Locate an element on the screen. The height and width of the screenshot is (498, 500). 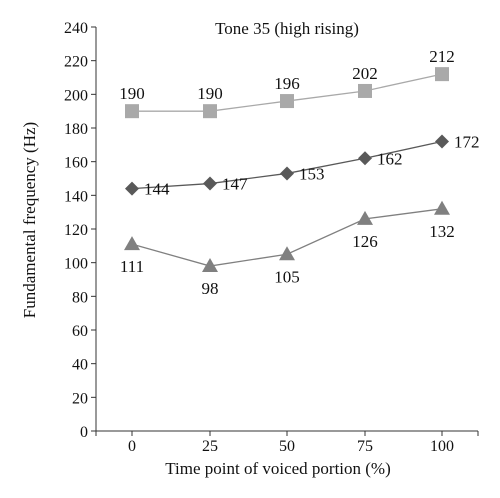
y-tick-label: 160 is located at coordinates (76, 163).